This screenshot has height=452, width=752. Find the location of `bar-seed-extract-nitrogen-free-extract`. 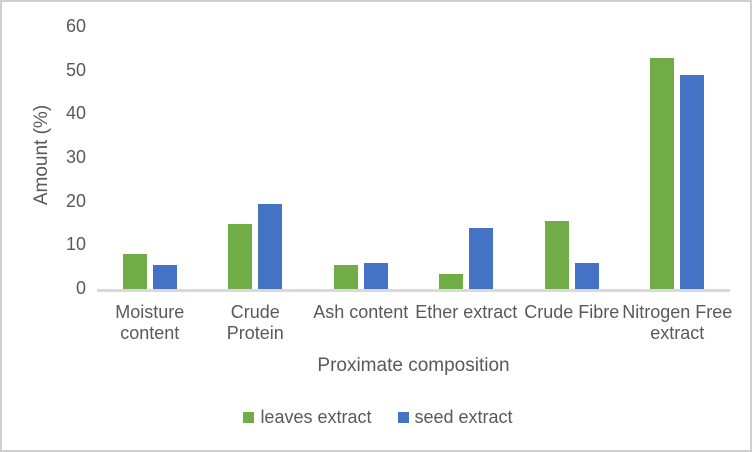

bar-seed-extract-nitrogen-free-extract is located at coordinates (692, 182).